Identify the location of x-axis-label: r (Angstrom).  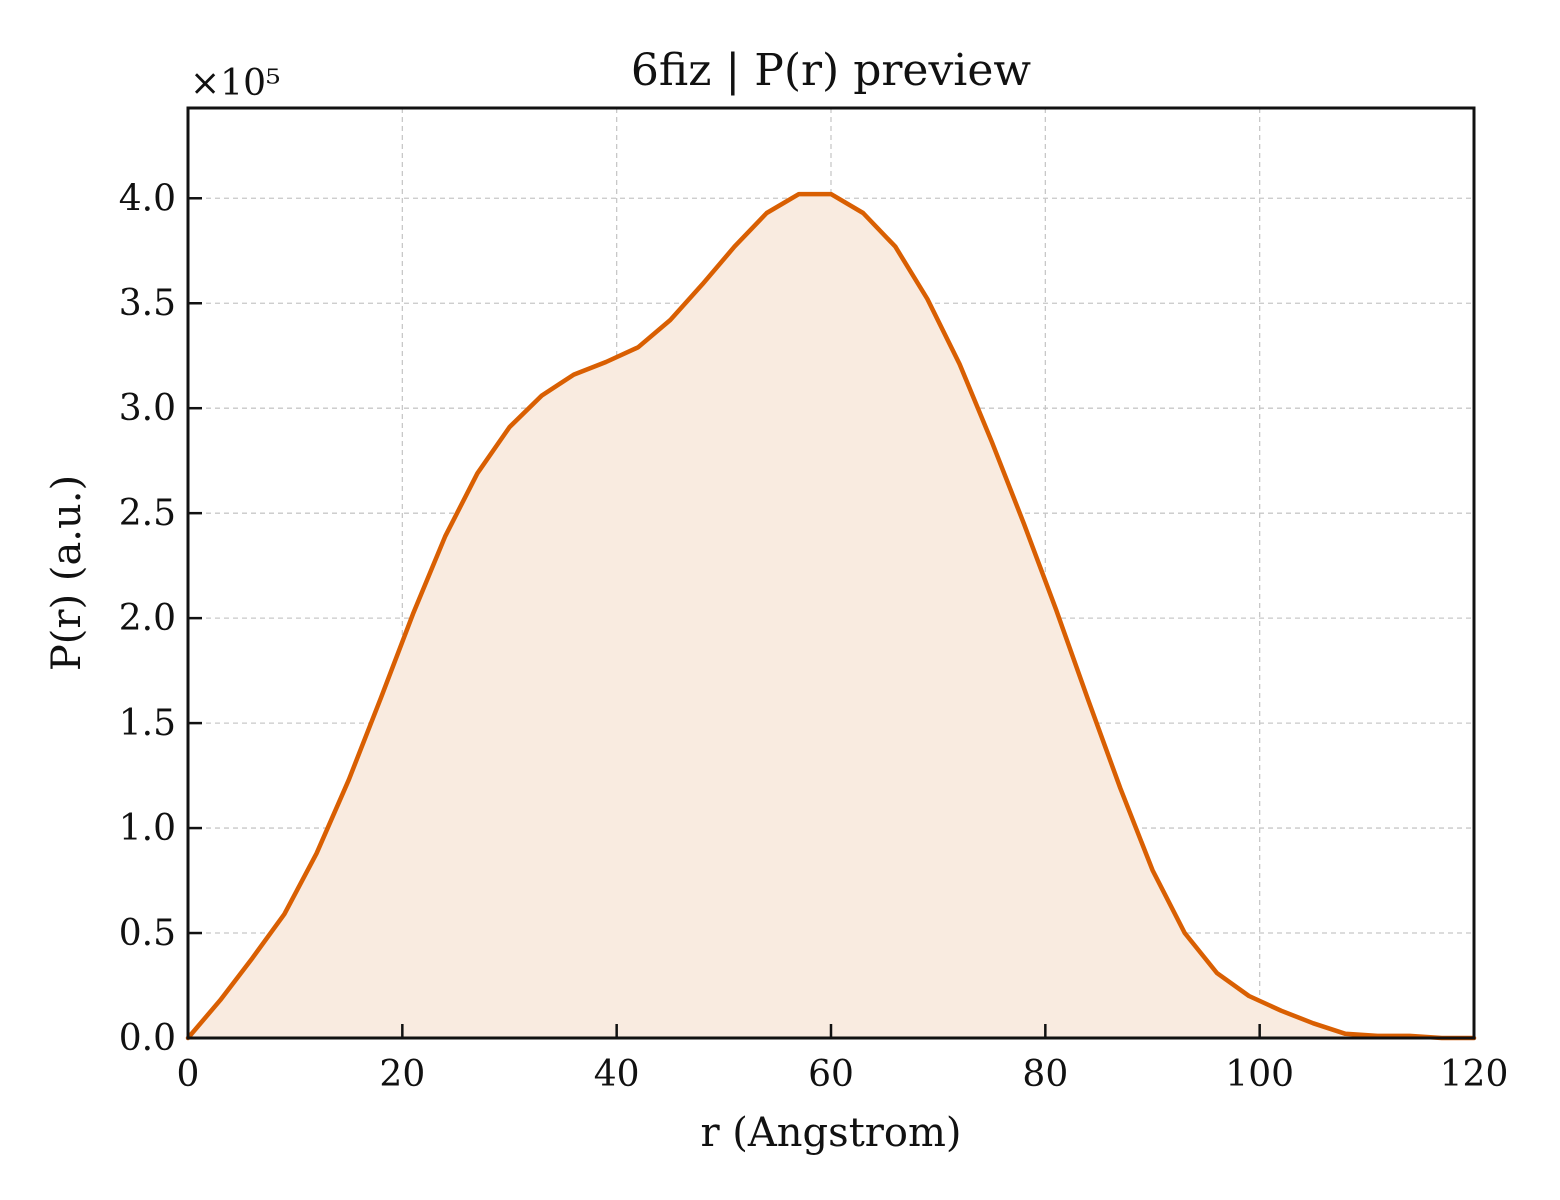
(830, 1133).